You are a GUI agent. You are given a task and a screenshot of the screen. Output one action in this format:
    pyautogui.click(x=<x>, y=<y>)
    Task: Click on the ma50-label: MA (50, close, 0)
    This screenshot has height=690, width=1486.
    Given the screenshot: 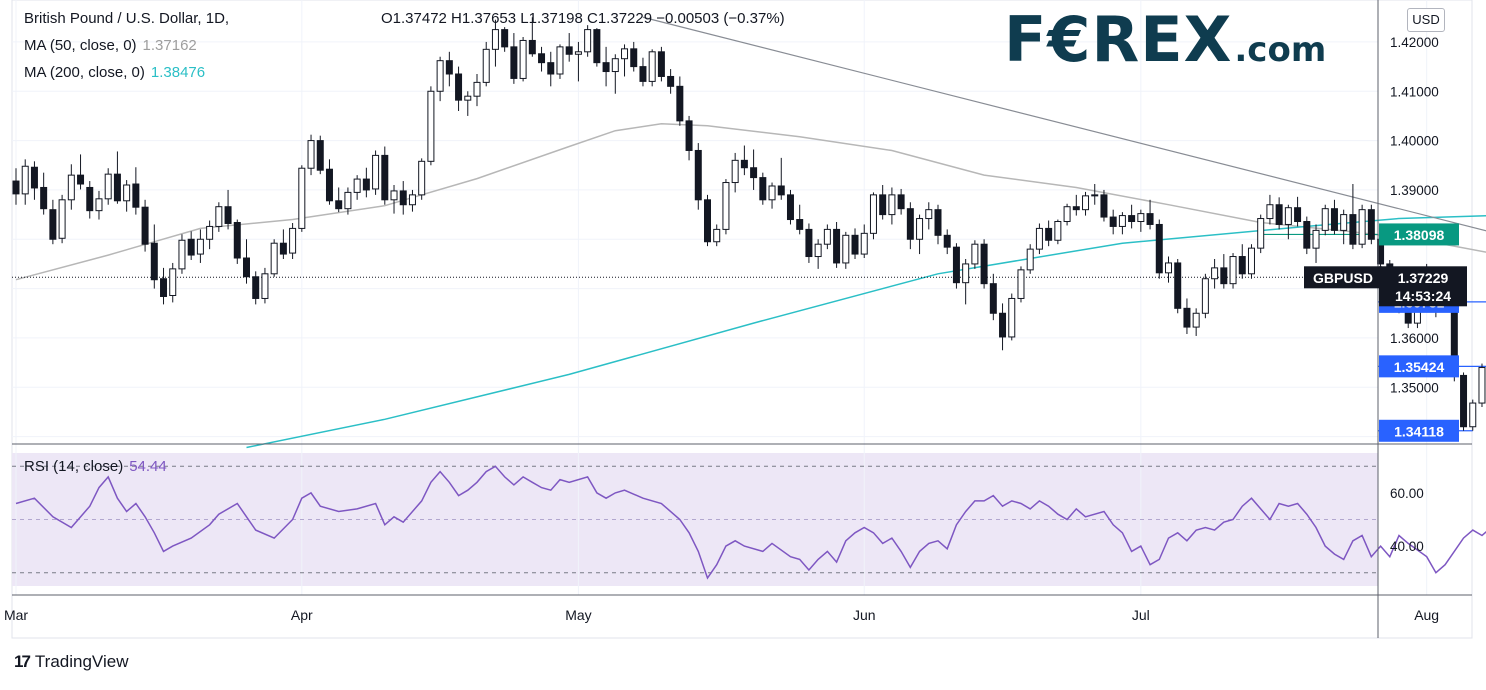 What is the action you would take?
    pyautogui.click(x=80, y=45)
    